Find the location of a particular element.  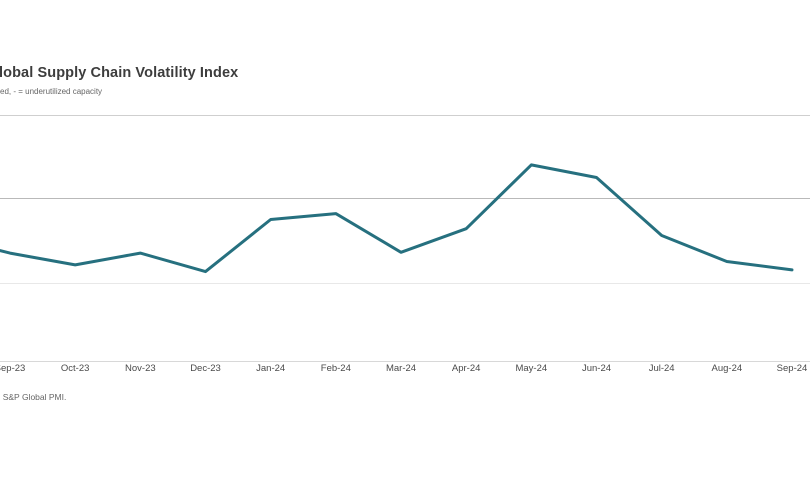

x-axis-label: Jun-24 is located at coordinates (596, 368).